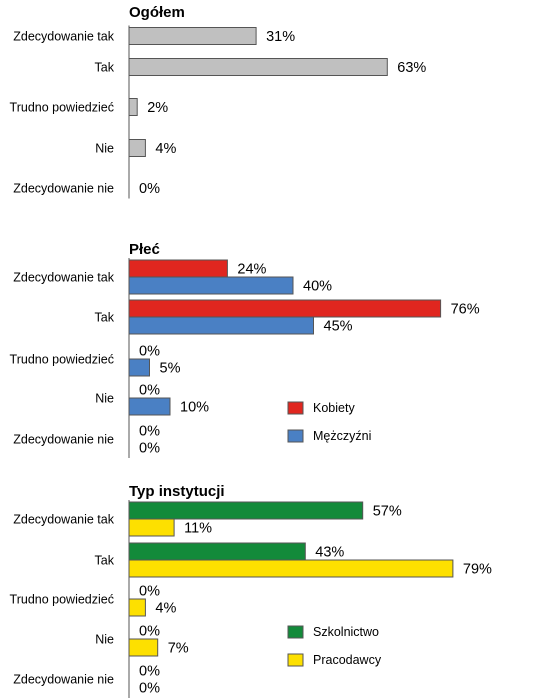 This screenshot has width=540, height=700. Describe the element at coordinates (194, 407) in the screenshot. I see `data-label: 10%` at that location.